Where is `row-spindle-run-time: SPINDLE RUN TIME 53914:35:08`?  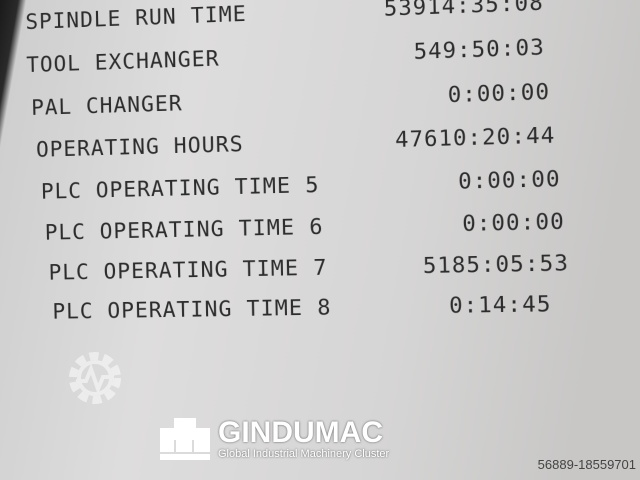
row-spindle-run-time: SPINDLE RUN TIME 53914:35:08 is located at coordinates (284, 17).